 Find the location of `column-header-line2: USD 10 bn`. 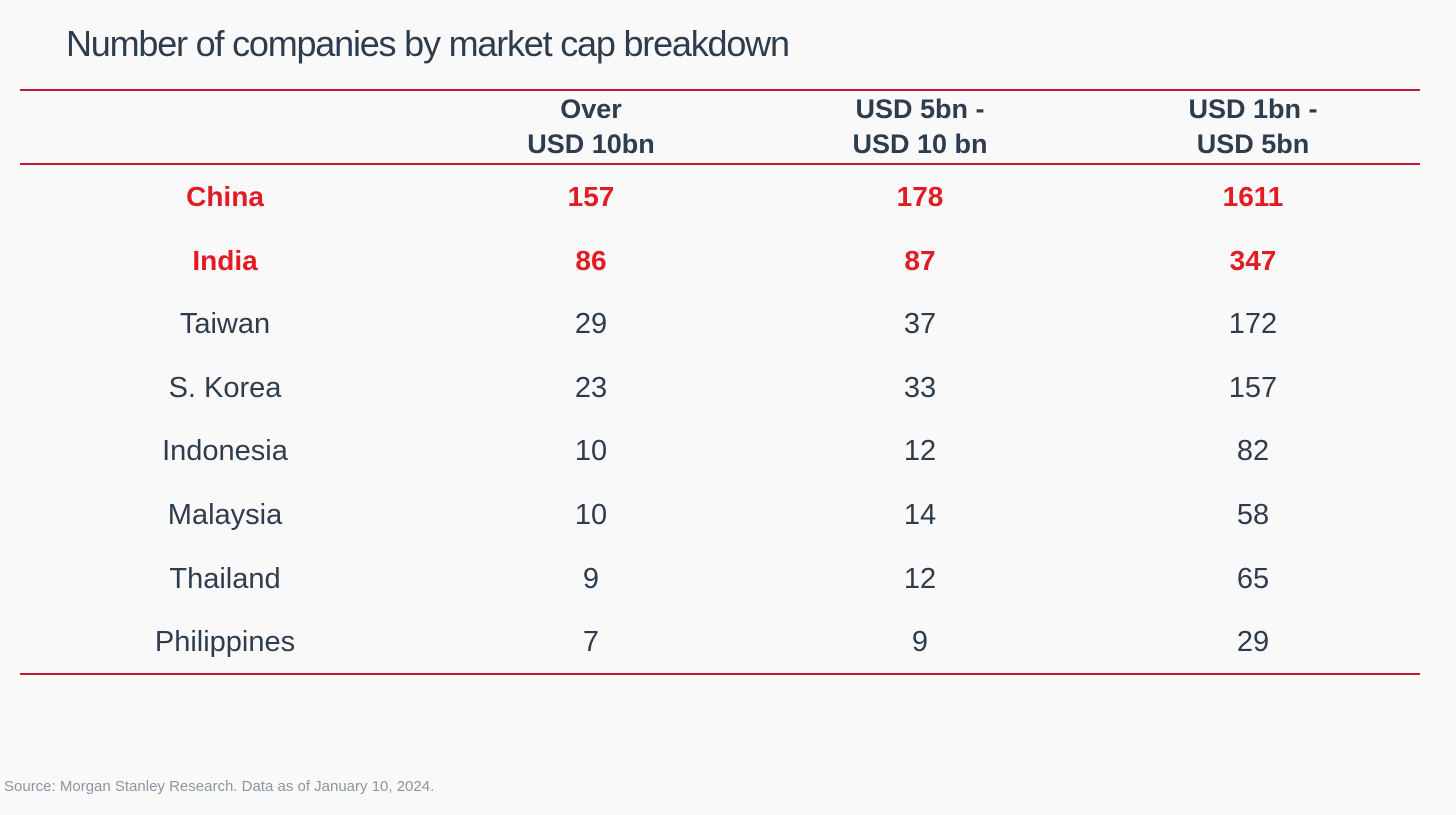

column-header-line2: USD 10 bn is located at coordinates (920, 144).